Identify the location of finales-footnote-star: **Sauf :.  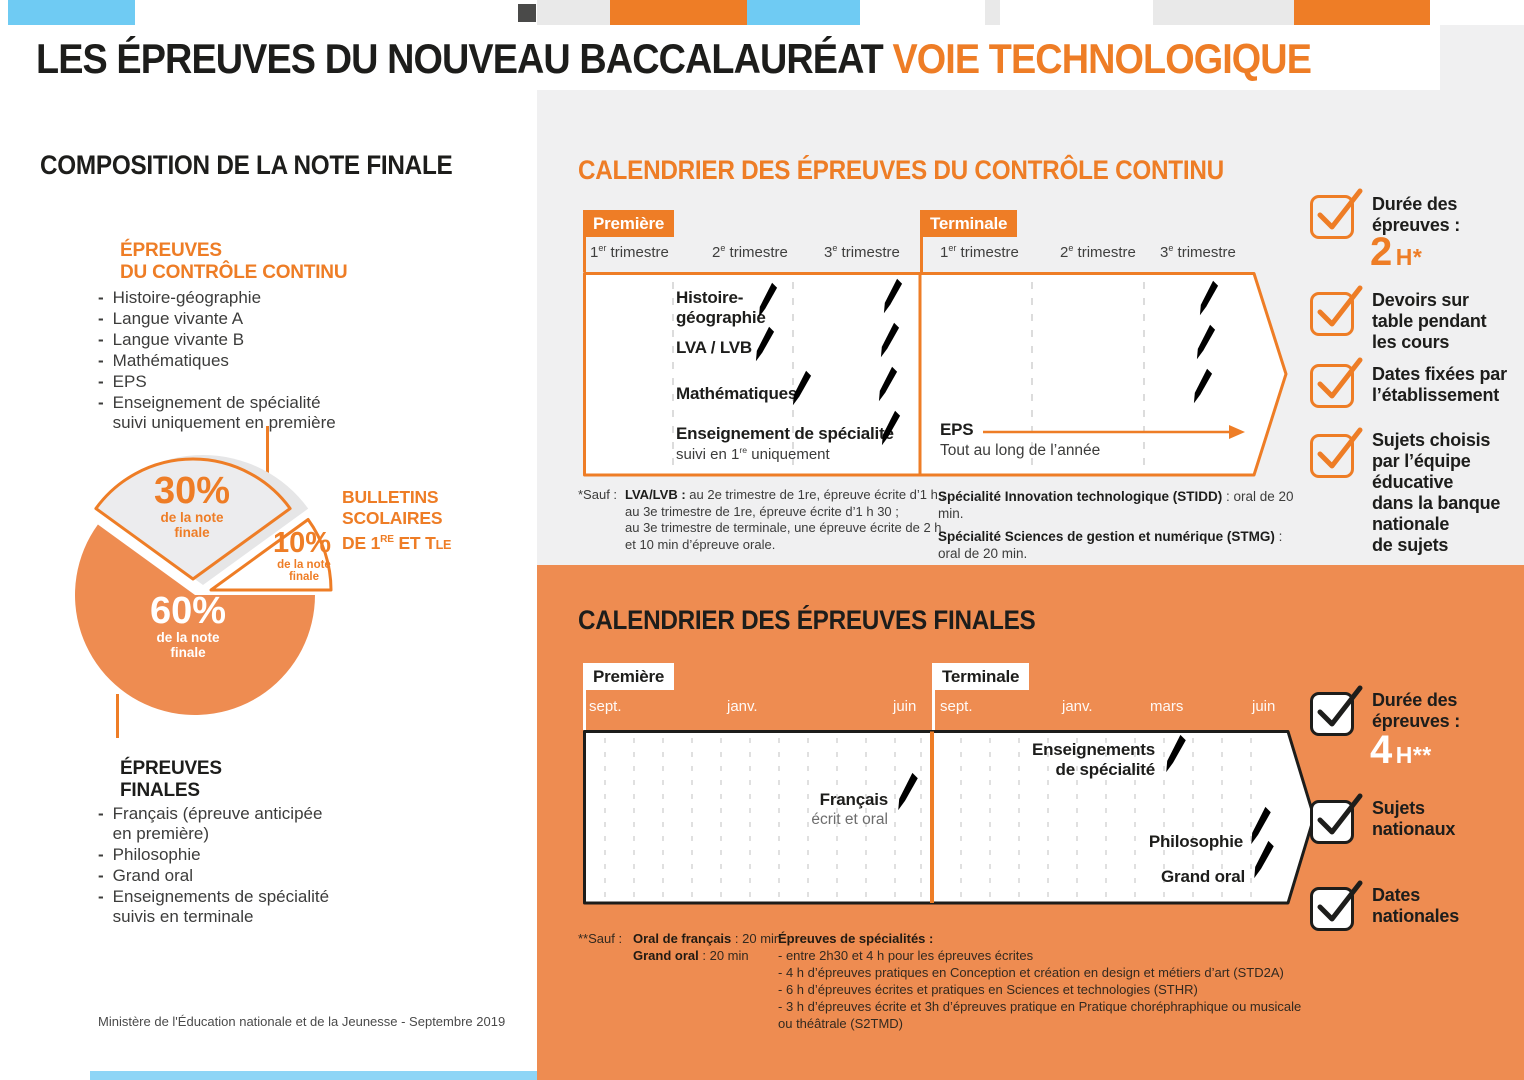
(600, 938).